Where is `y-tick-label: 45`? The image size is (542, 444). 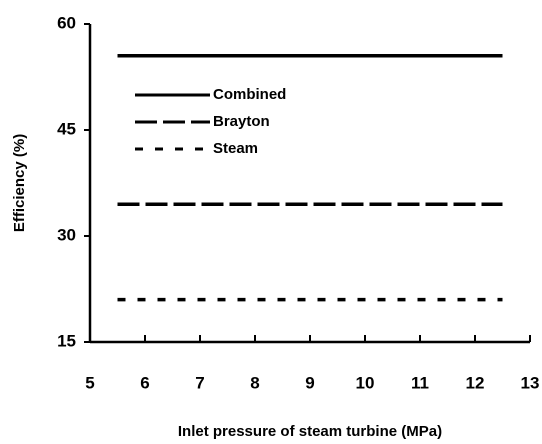
y-tick-label: 45 is located at coordinates (66, 128).